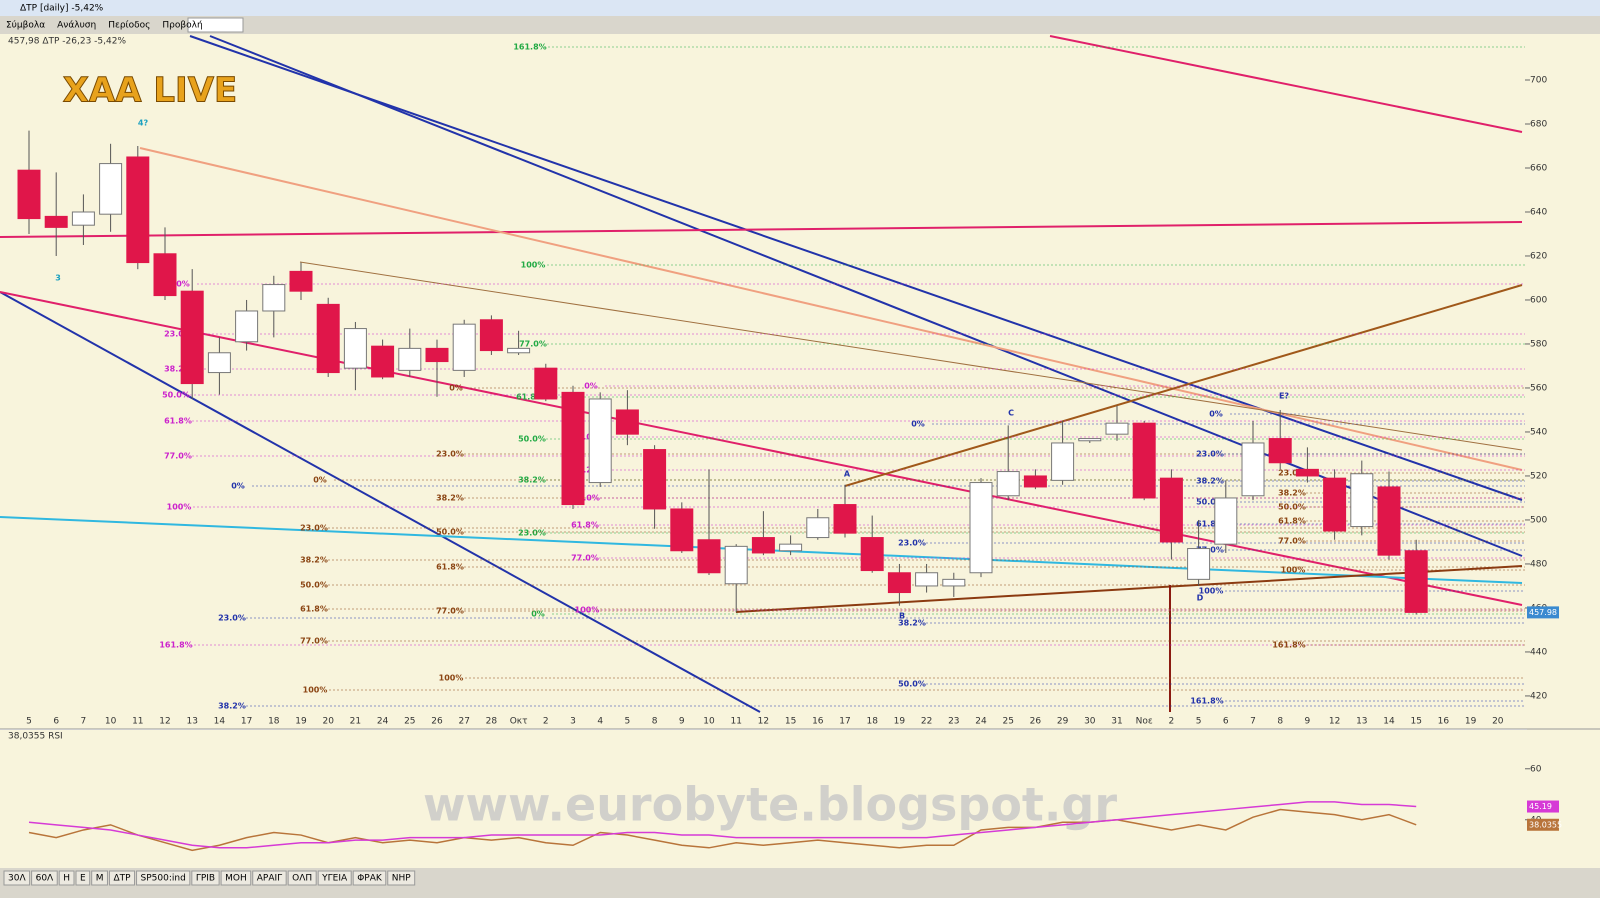 The image size is (1600, 902). Describe the element at coordinates (902, 616) in the screenshot. I see `annotation: B` at that location.